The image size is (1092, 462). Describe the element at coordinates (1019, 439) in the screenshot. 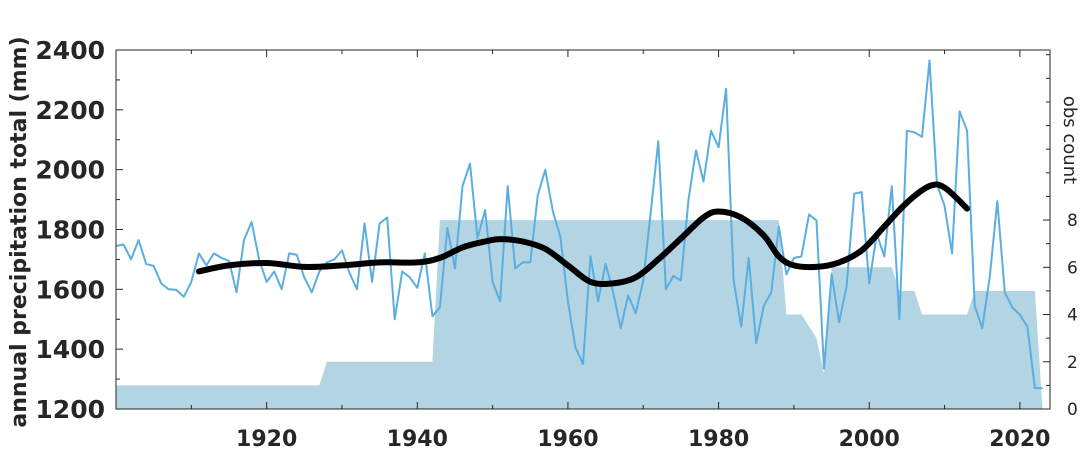

I see `x-tick-label: 2020` at that location.